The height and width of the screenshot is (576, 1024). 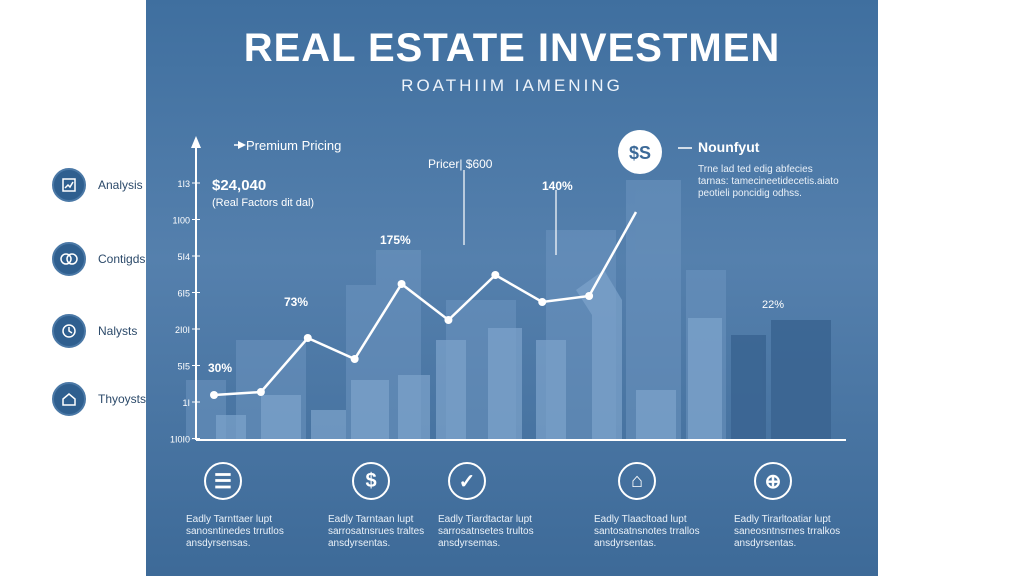 What do you see at coordinates (239, 185) in the screenshot?
I see `annotation-amount: $24,040` at bounding box center [239, 185].